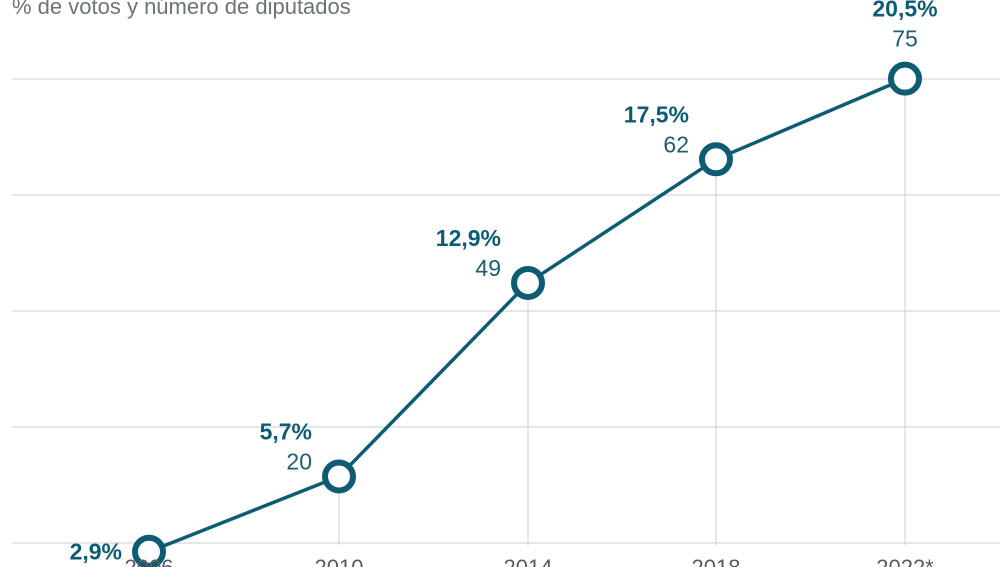 The height and width of the screenshot is (567, 1000). Describe the element at coordinates (149, 561) in the screenshot. I see `x-tick-label: 2006` at that location.